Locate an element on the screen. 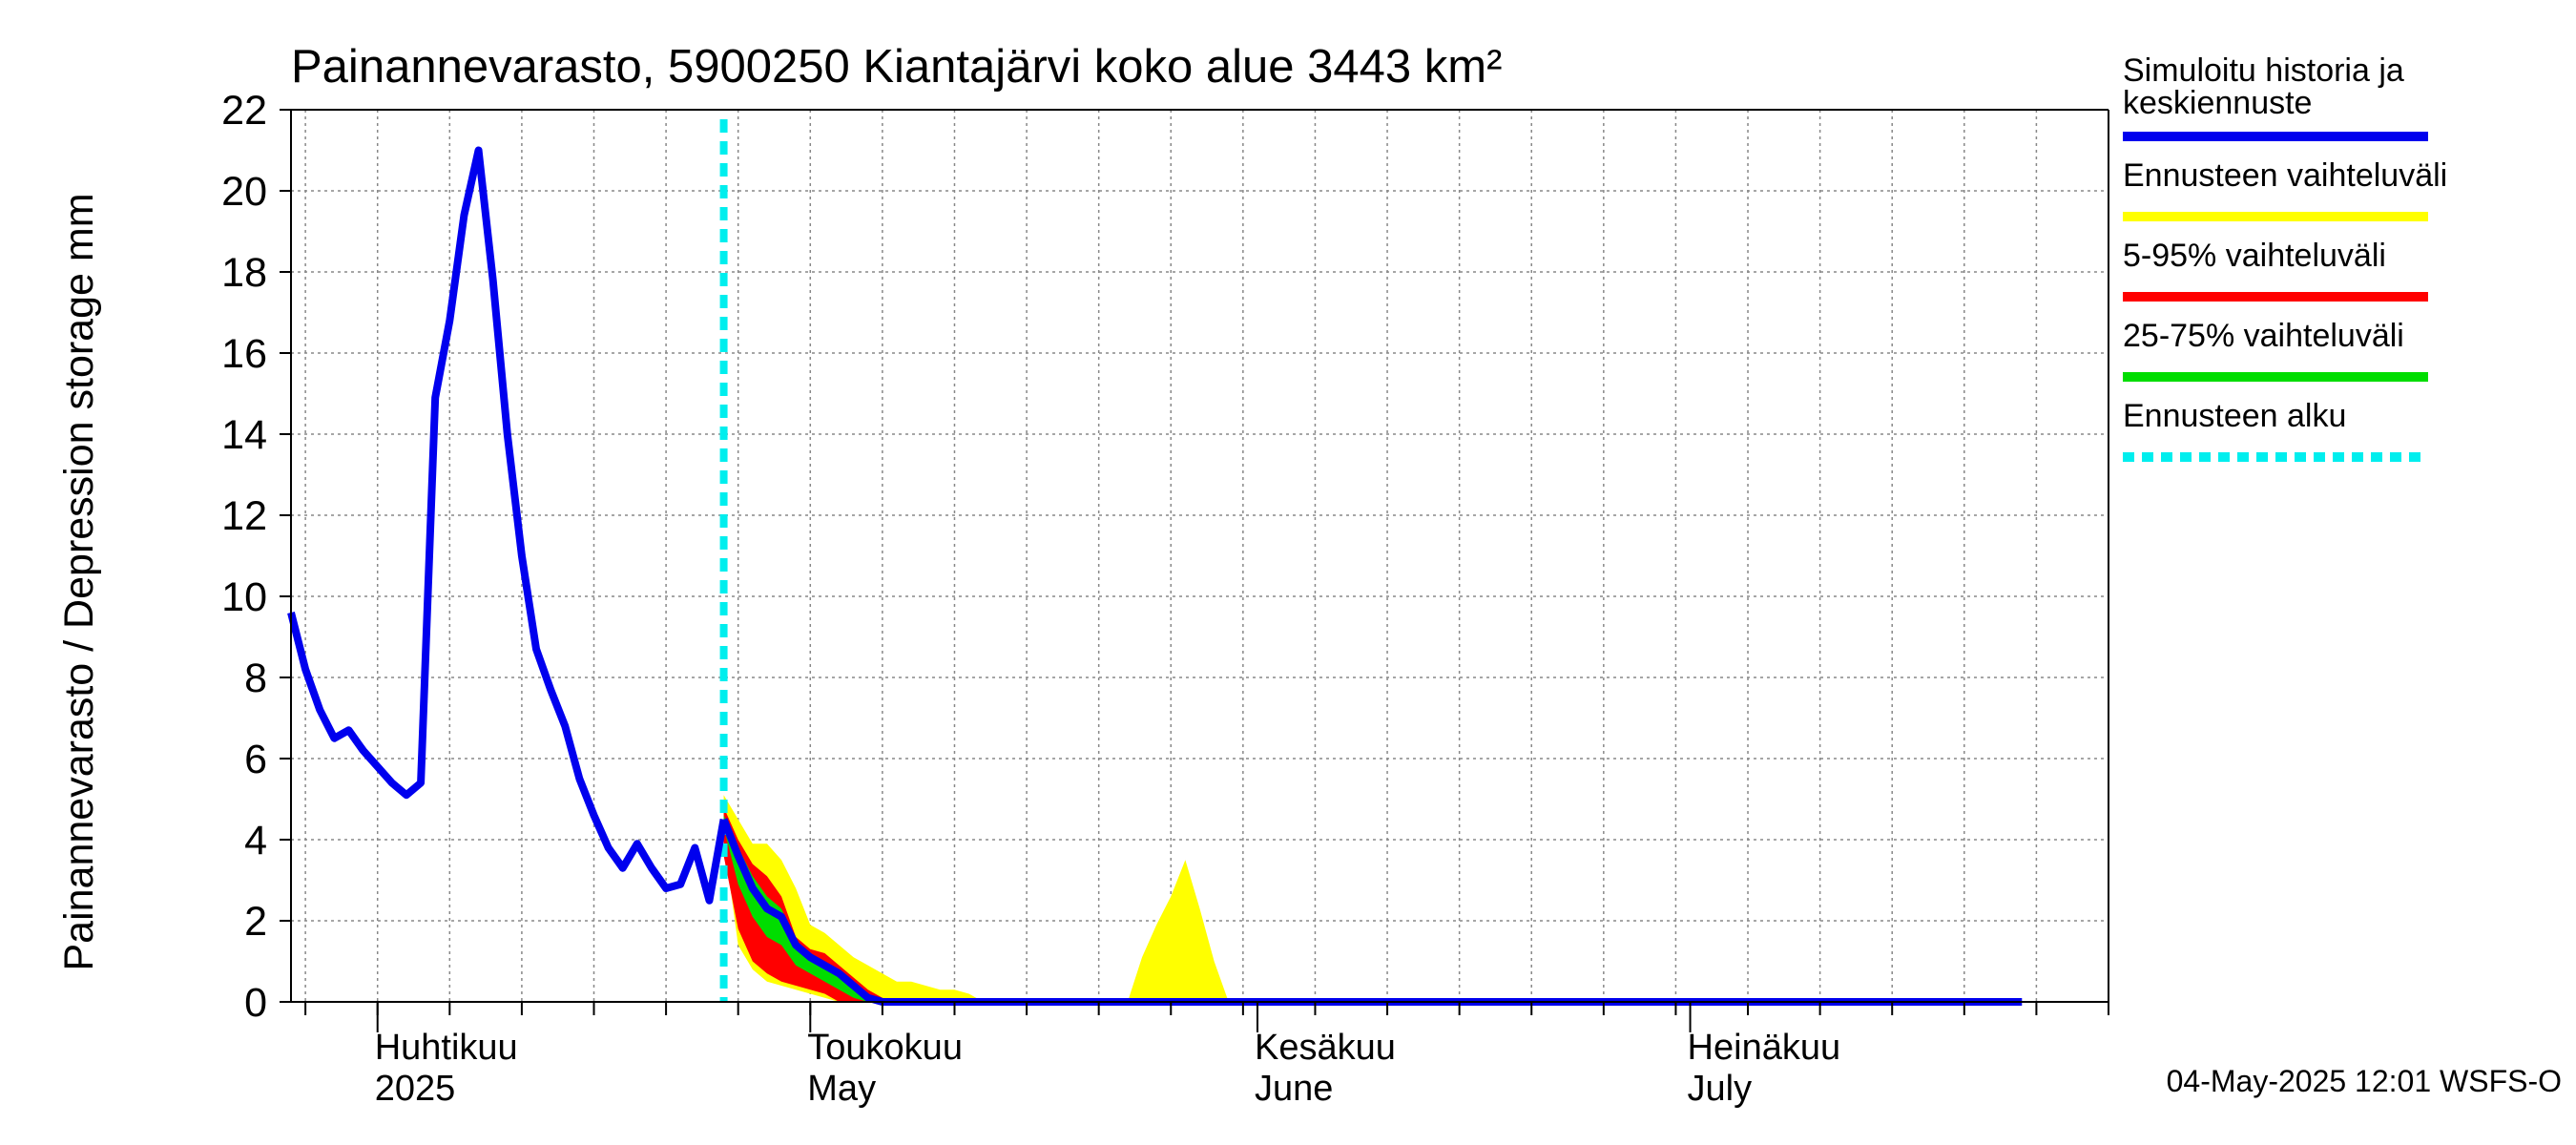  y-tick-label: 4 is located at coordinates (255, 841).